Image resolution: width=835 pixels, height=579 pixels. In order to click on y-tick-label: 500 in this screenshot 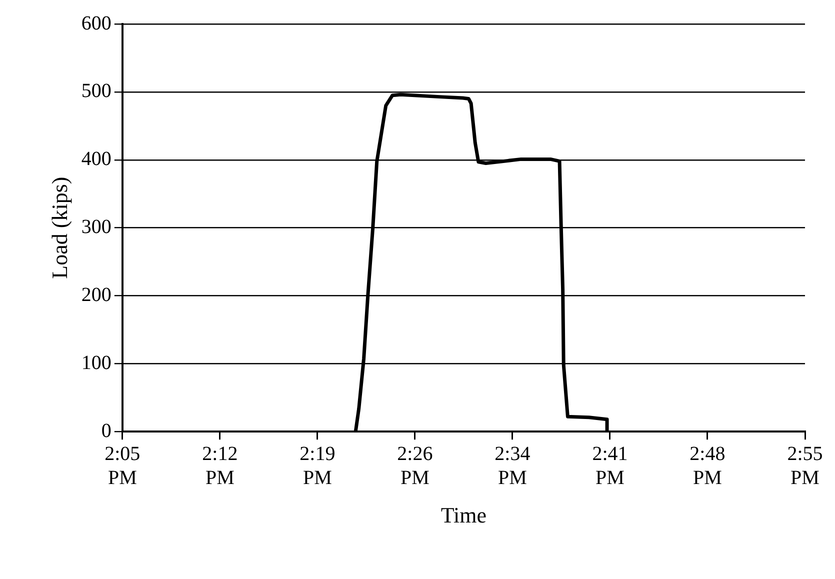, I will do `click(96, 91)`.